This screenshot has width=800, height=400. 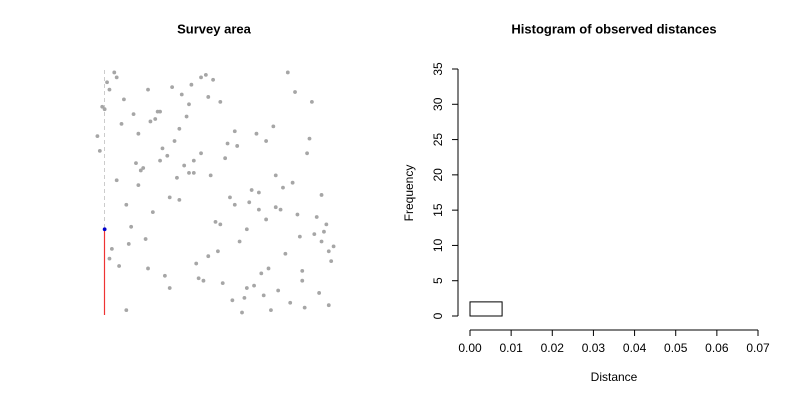 I want to click on y-tick-label: 35, so click(x=438, y=69).